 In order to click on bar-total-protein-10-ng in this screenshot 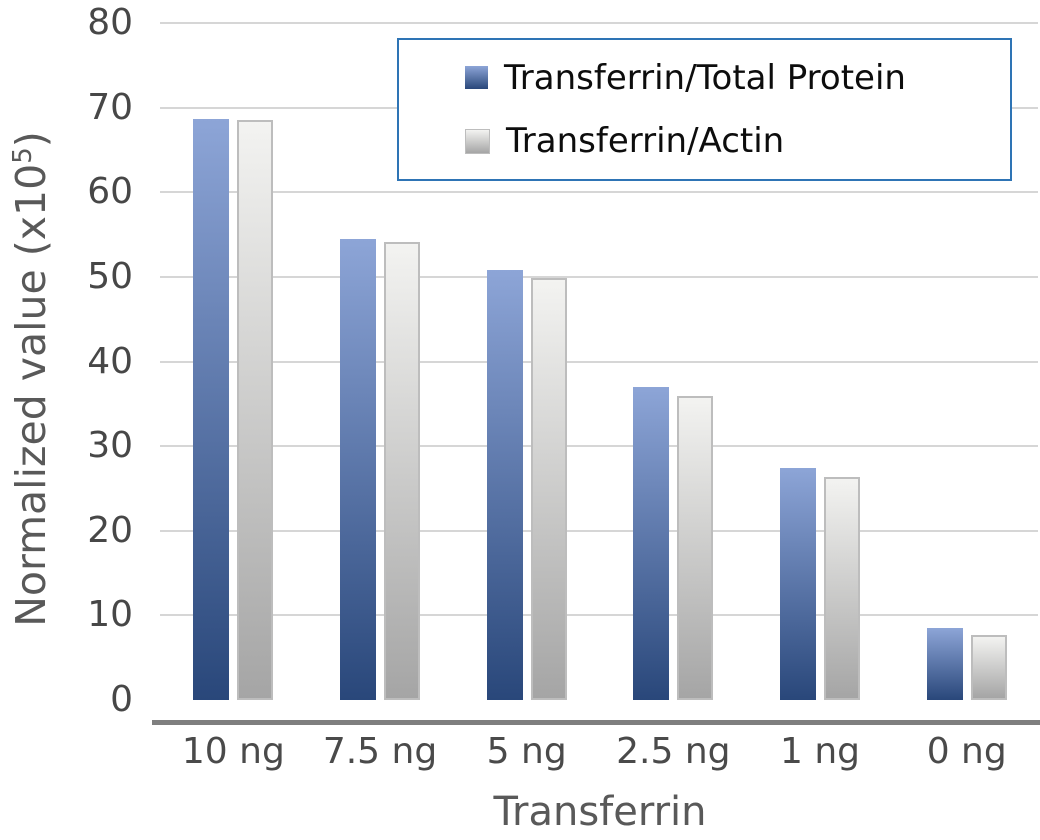, I will do `click(211, 409)`.